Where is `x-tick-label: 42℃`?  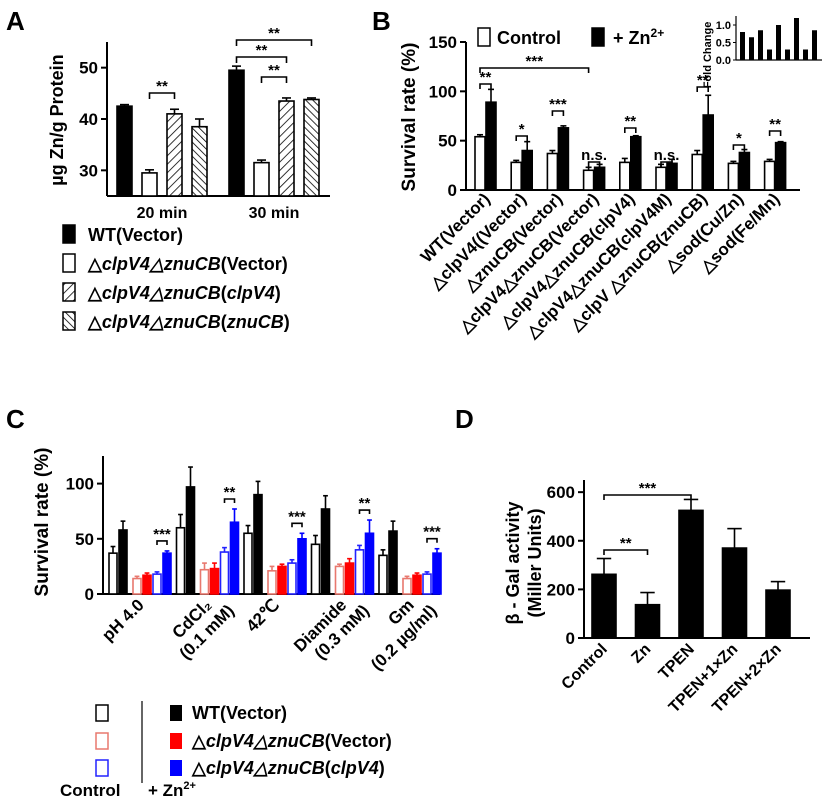 x-tick-label: 42℃ is located at coordinates (263, 615).